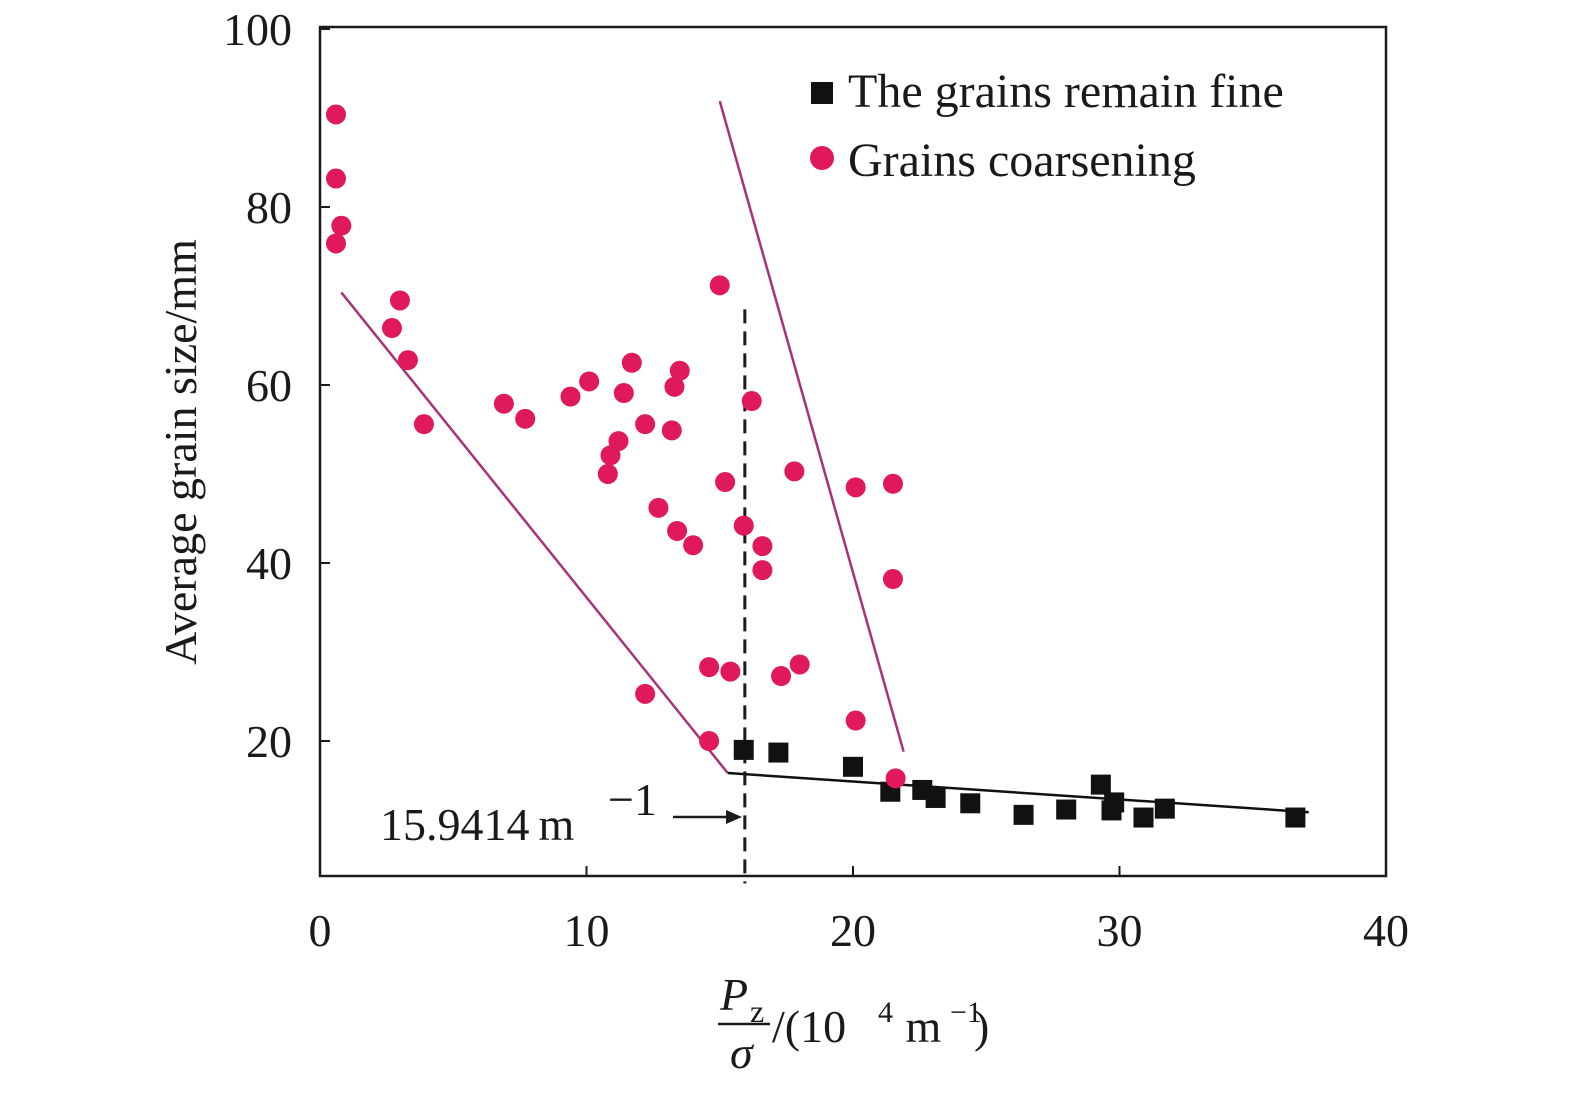 The height and width of the screenshot is (1095, 1575). What do you see at coordinates (269, 563) in the screenshot?
I see `y-tick-label: 40` at bounding box center [269, 563].